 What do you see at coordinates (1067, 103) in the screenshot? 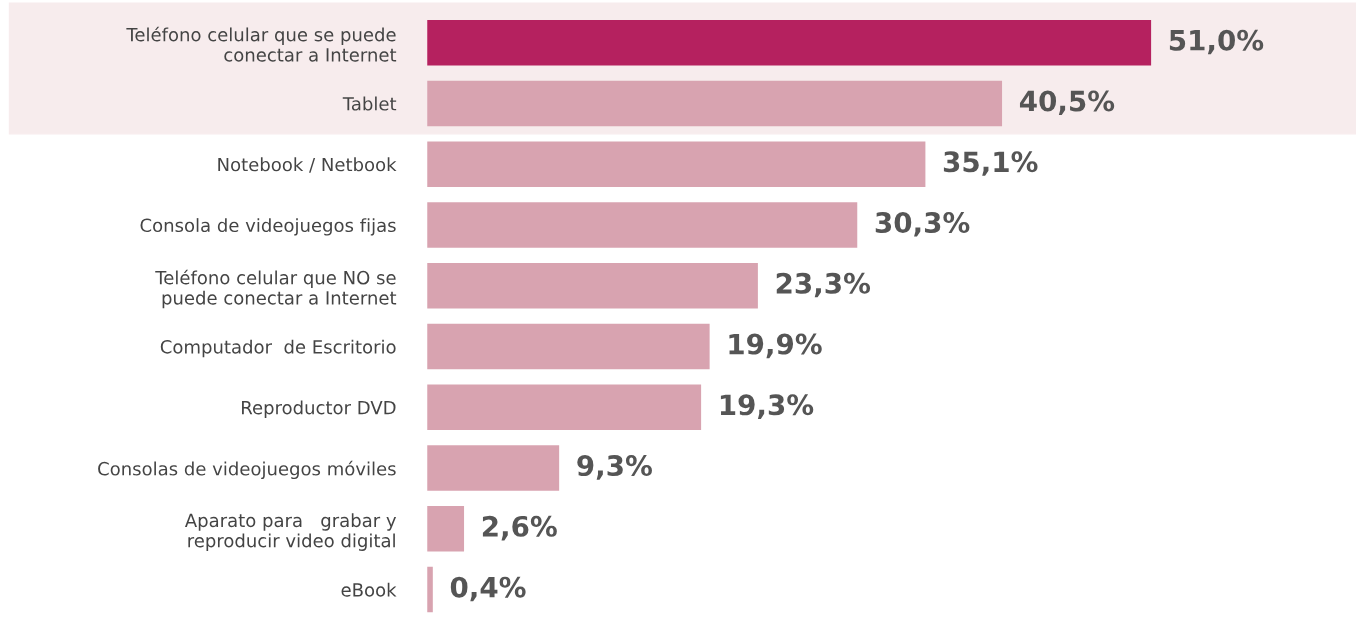
I see `data-label: 40,5%` at bounding box center [1067, 103].